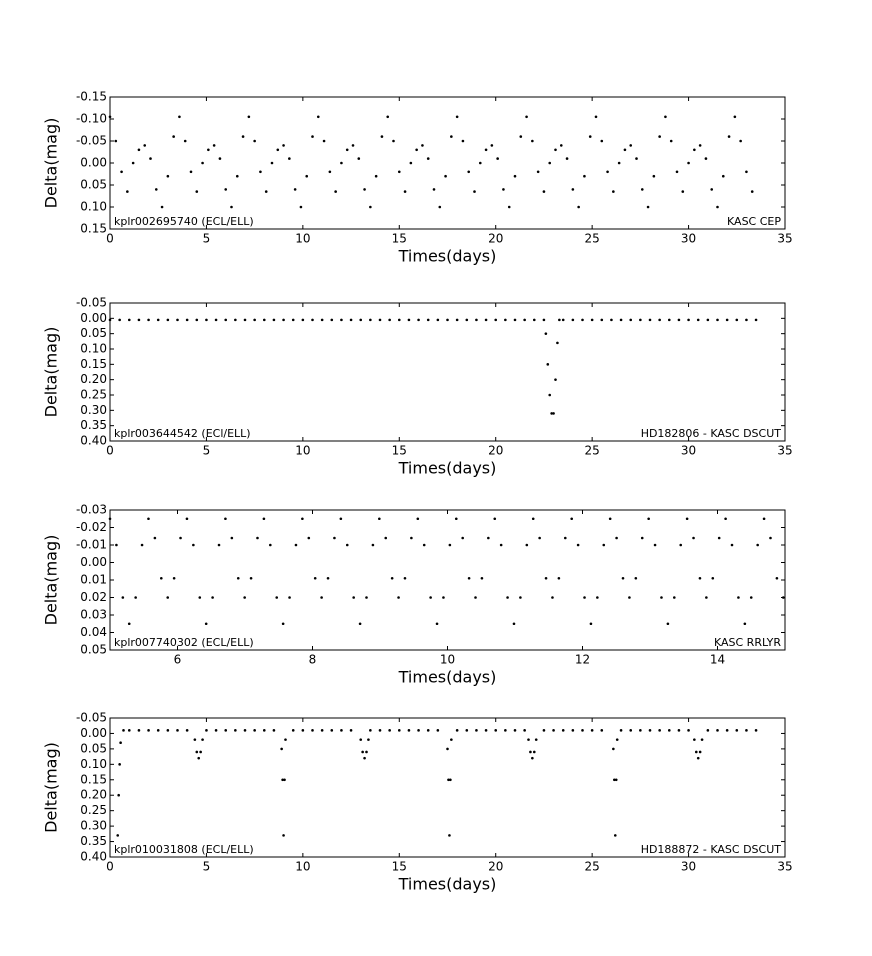 The image size is (872, 956). Describe the element at coordinates (110, 451) in the screenshot. I see `x-tick-label: 0` at that location.